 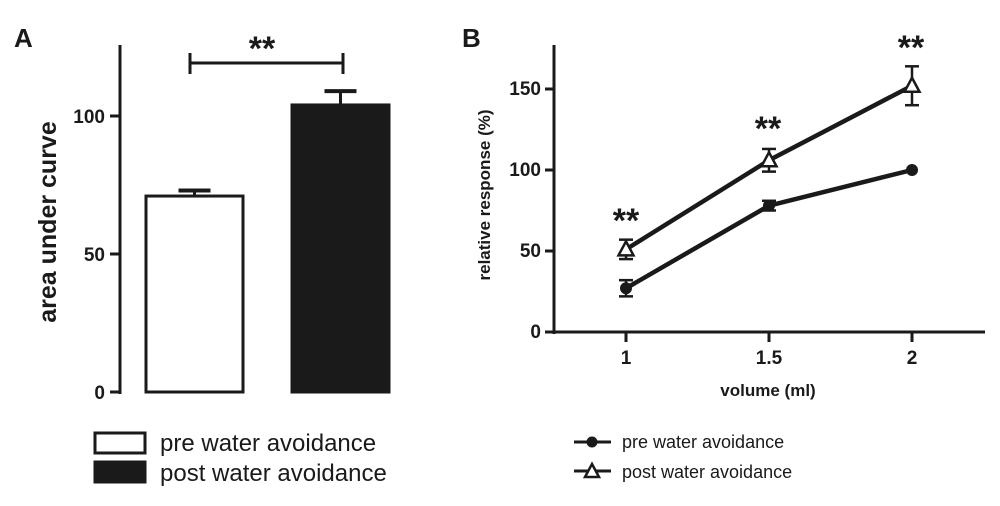 What do you see at coordinates (340, 97) in the screenshot?
I see `error-bar-post-water-avoidance` at bounding box center [340, 97].